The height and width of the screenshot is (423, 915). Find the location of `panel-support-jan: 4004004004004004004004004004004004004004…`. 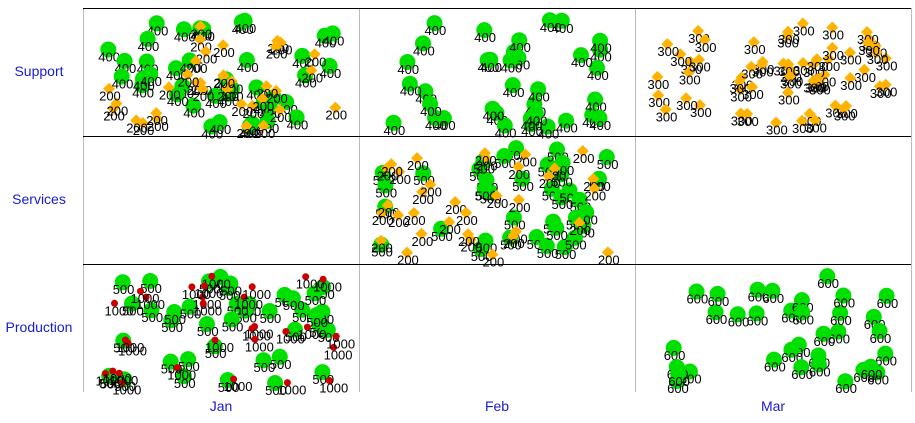

panel-support-jan: 4004004004004004004004004004004004004004… is located at coordinates (222, 76).